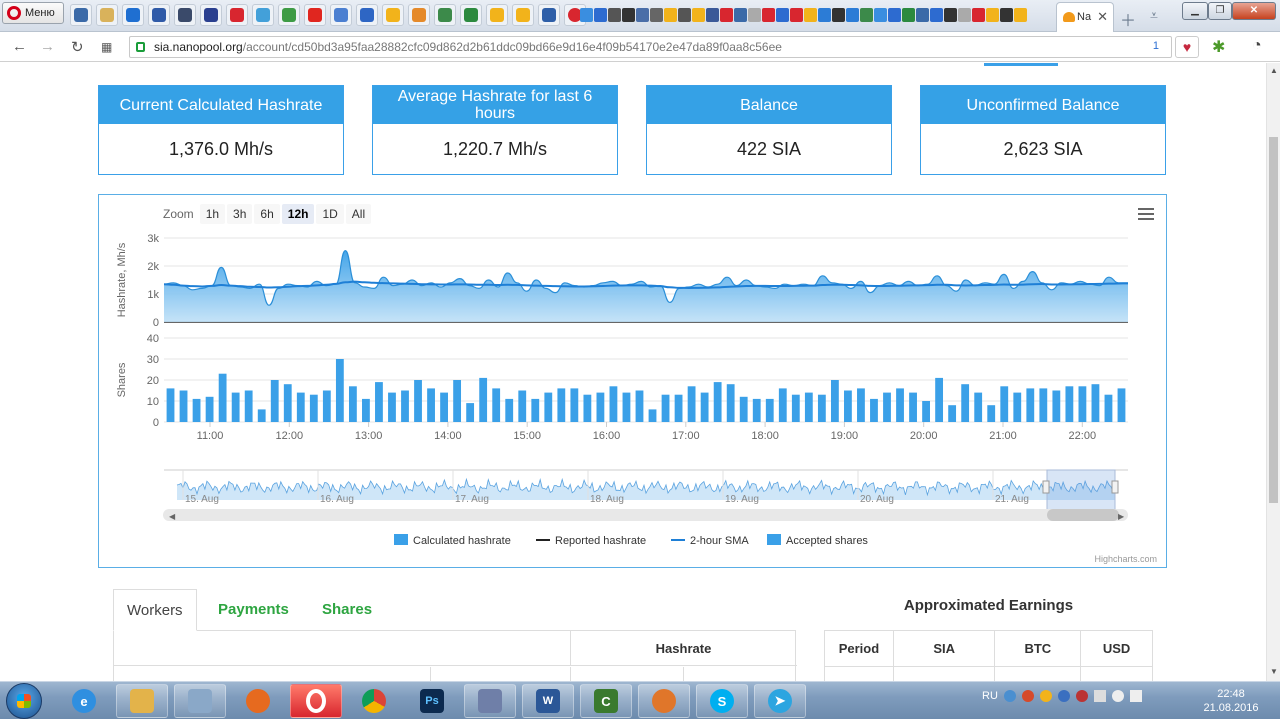 The height and width of the screenshot is (719, 1280). What do you see at coordinates (1220, 11) in the screenshot?
I see `maximize-button: ❐` at bounding box center [1220, 11].